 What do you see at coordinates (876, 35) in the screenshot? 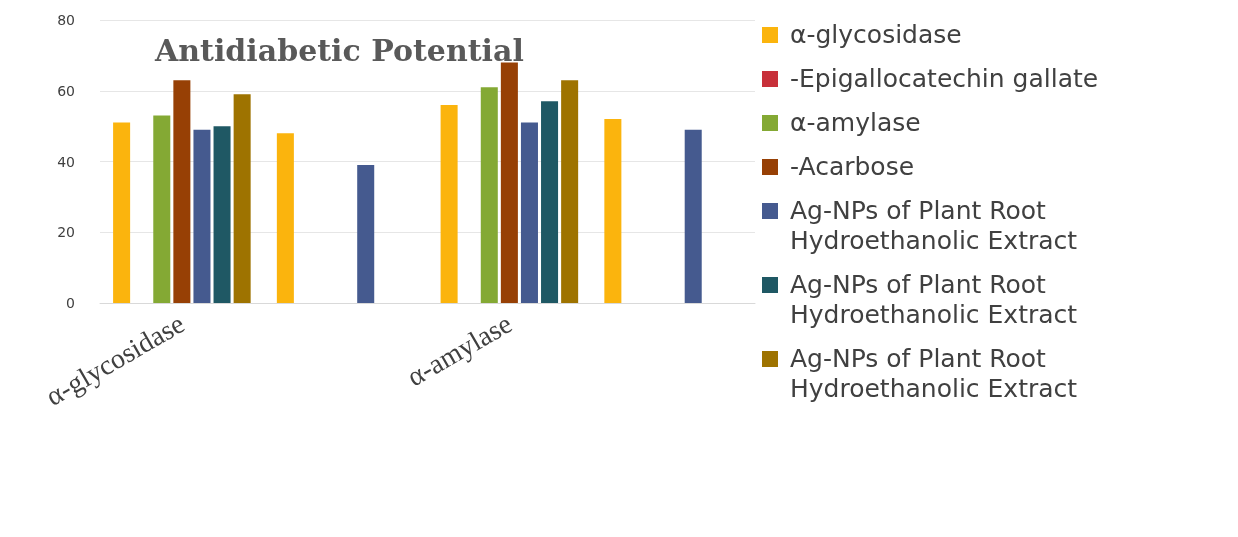
I see `legend-label: α-glycosidase` at bounding box center [876, 35].